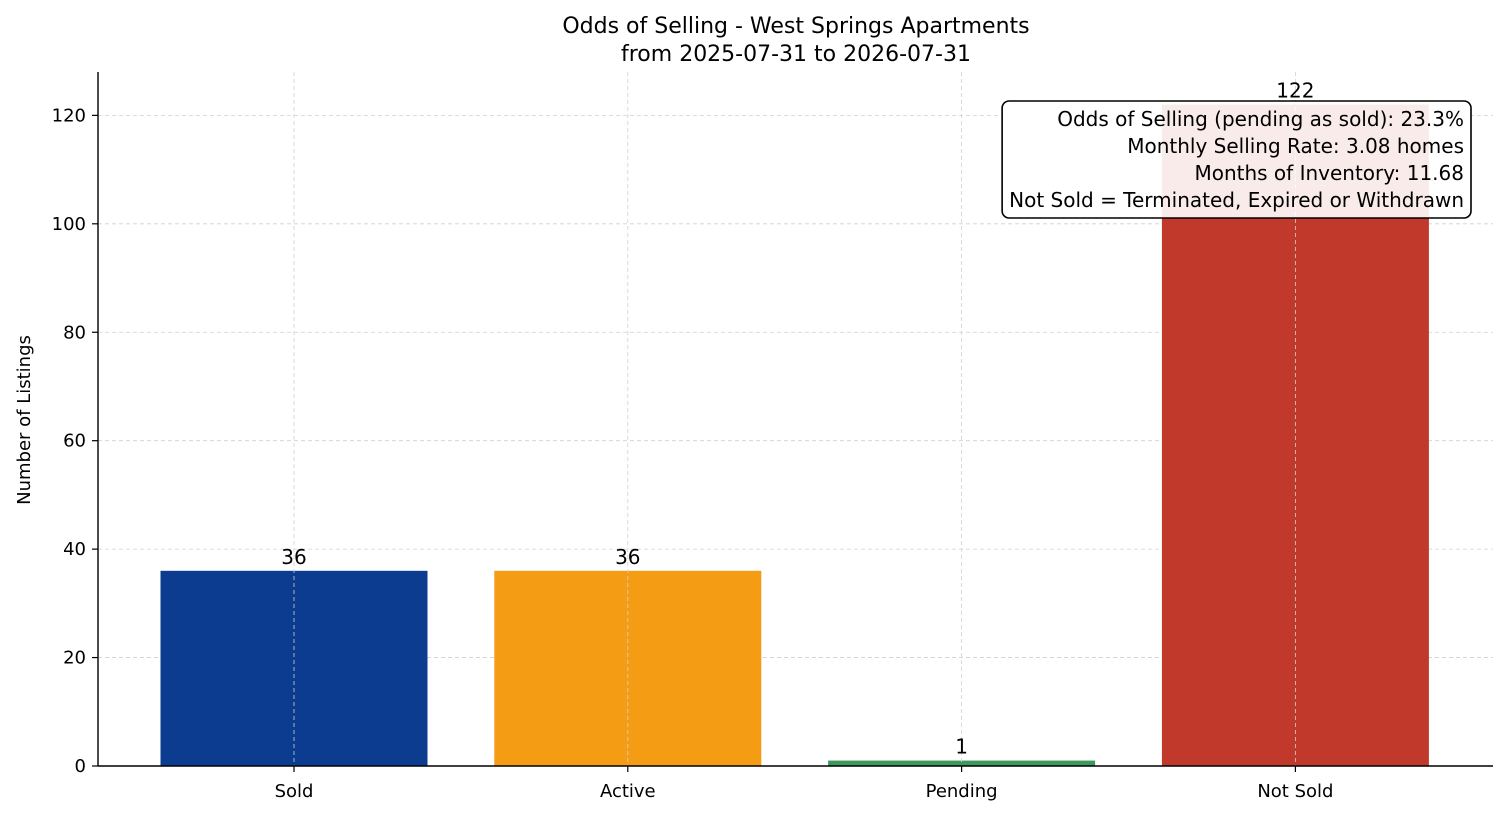 The width and height of the screenshot is (1507, 820). Describe the element at coordinates (1295, 91) in the screenshot. I see `bar-value-label: 122` at that location.